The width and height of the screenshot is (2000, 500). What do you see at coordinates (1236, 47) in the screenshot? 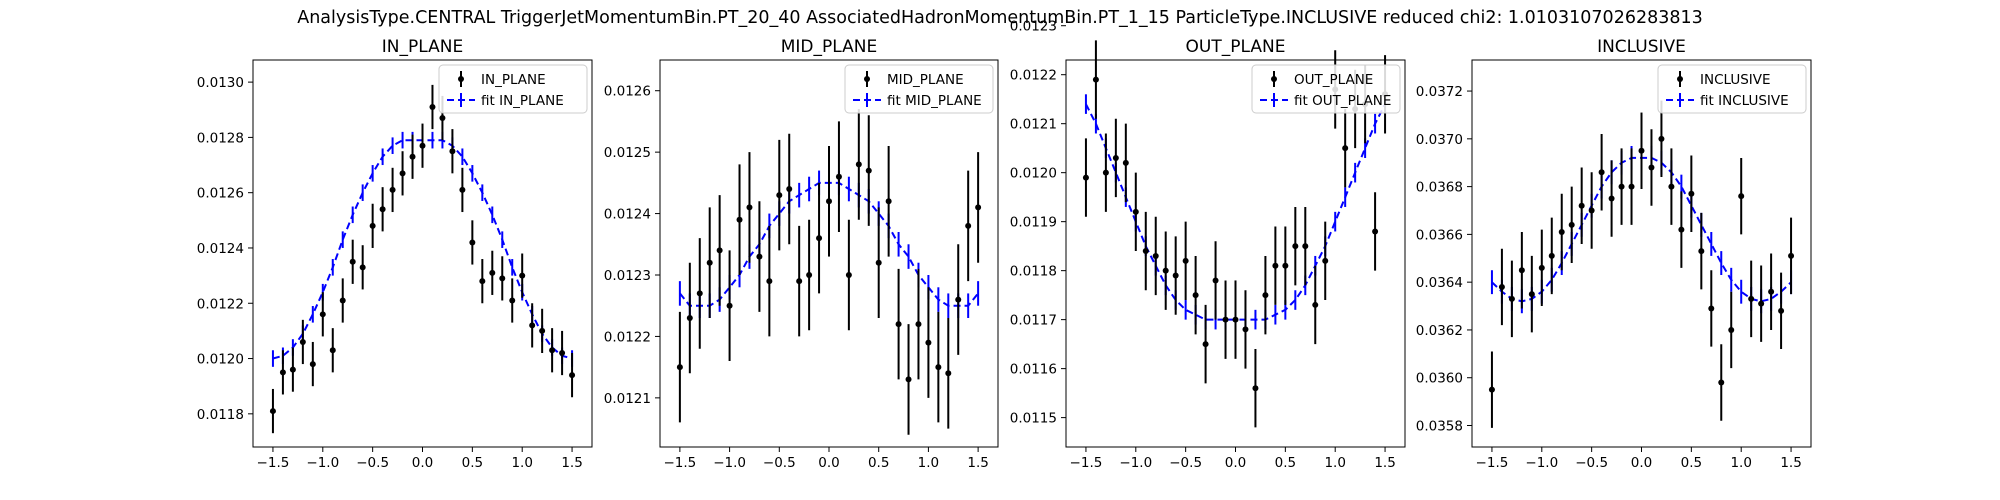
I see `subplot-title: OUT_PLANE` at bounding box center [1236, 47].